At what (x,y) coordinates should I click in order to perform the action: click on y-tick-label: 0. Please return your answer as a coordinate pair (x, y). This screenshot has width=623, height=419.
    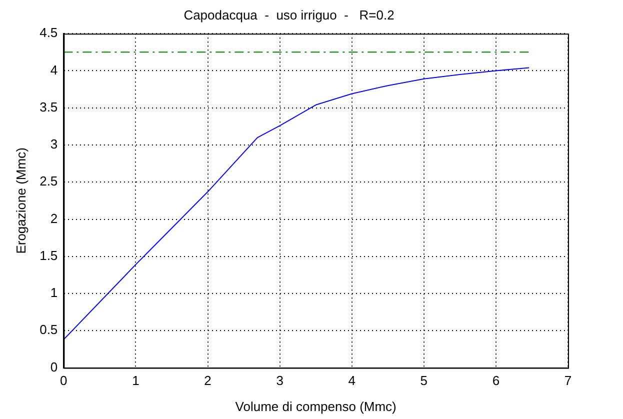
    Looking at the image, I should click on (54, 366).